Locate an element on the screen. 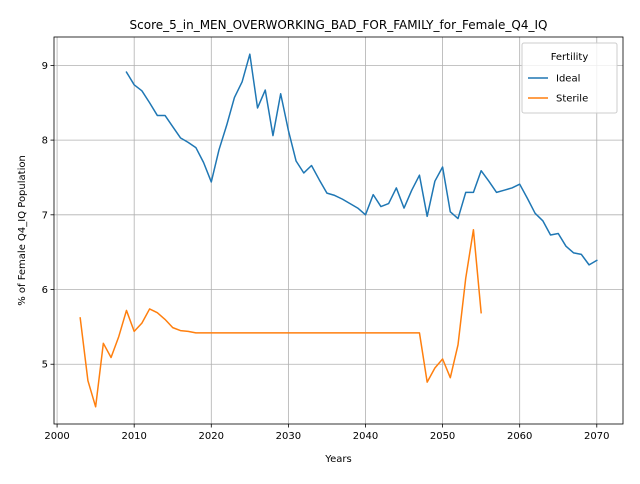 The height and width of the screenshot is (484, 640). y-tick-label: 5 is located at coordinates (45, 365).